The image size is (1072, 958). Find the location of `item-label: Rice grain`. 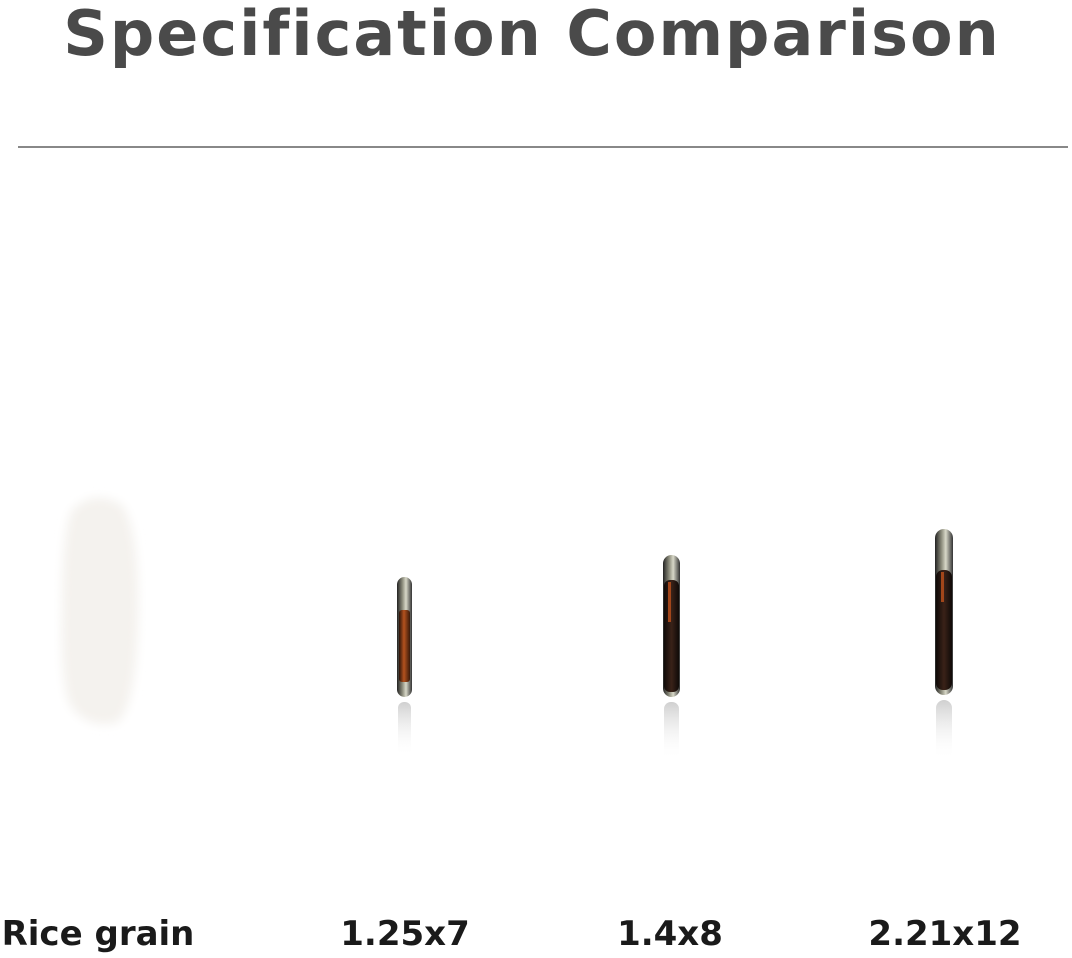

item-label: Rice grain is located at coordinates (98, 934).